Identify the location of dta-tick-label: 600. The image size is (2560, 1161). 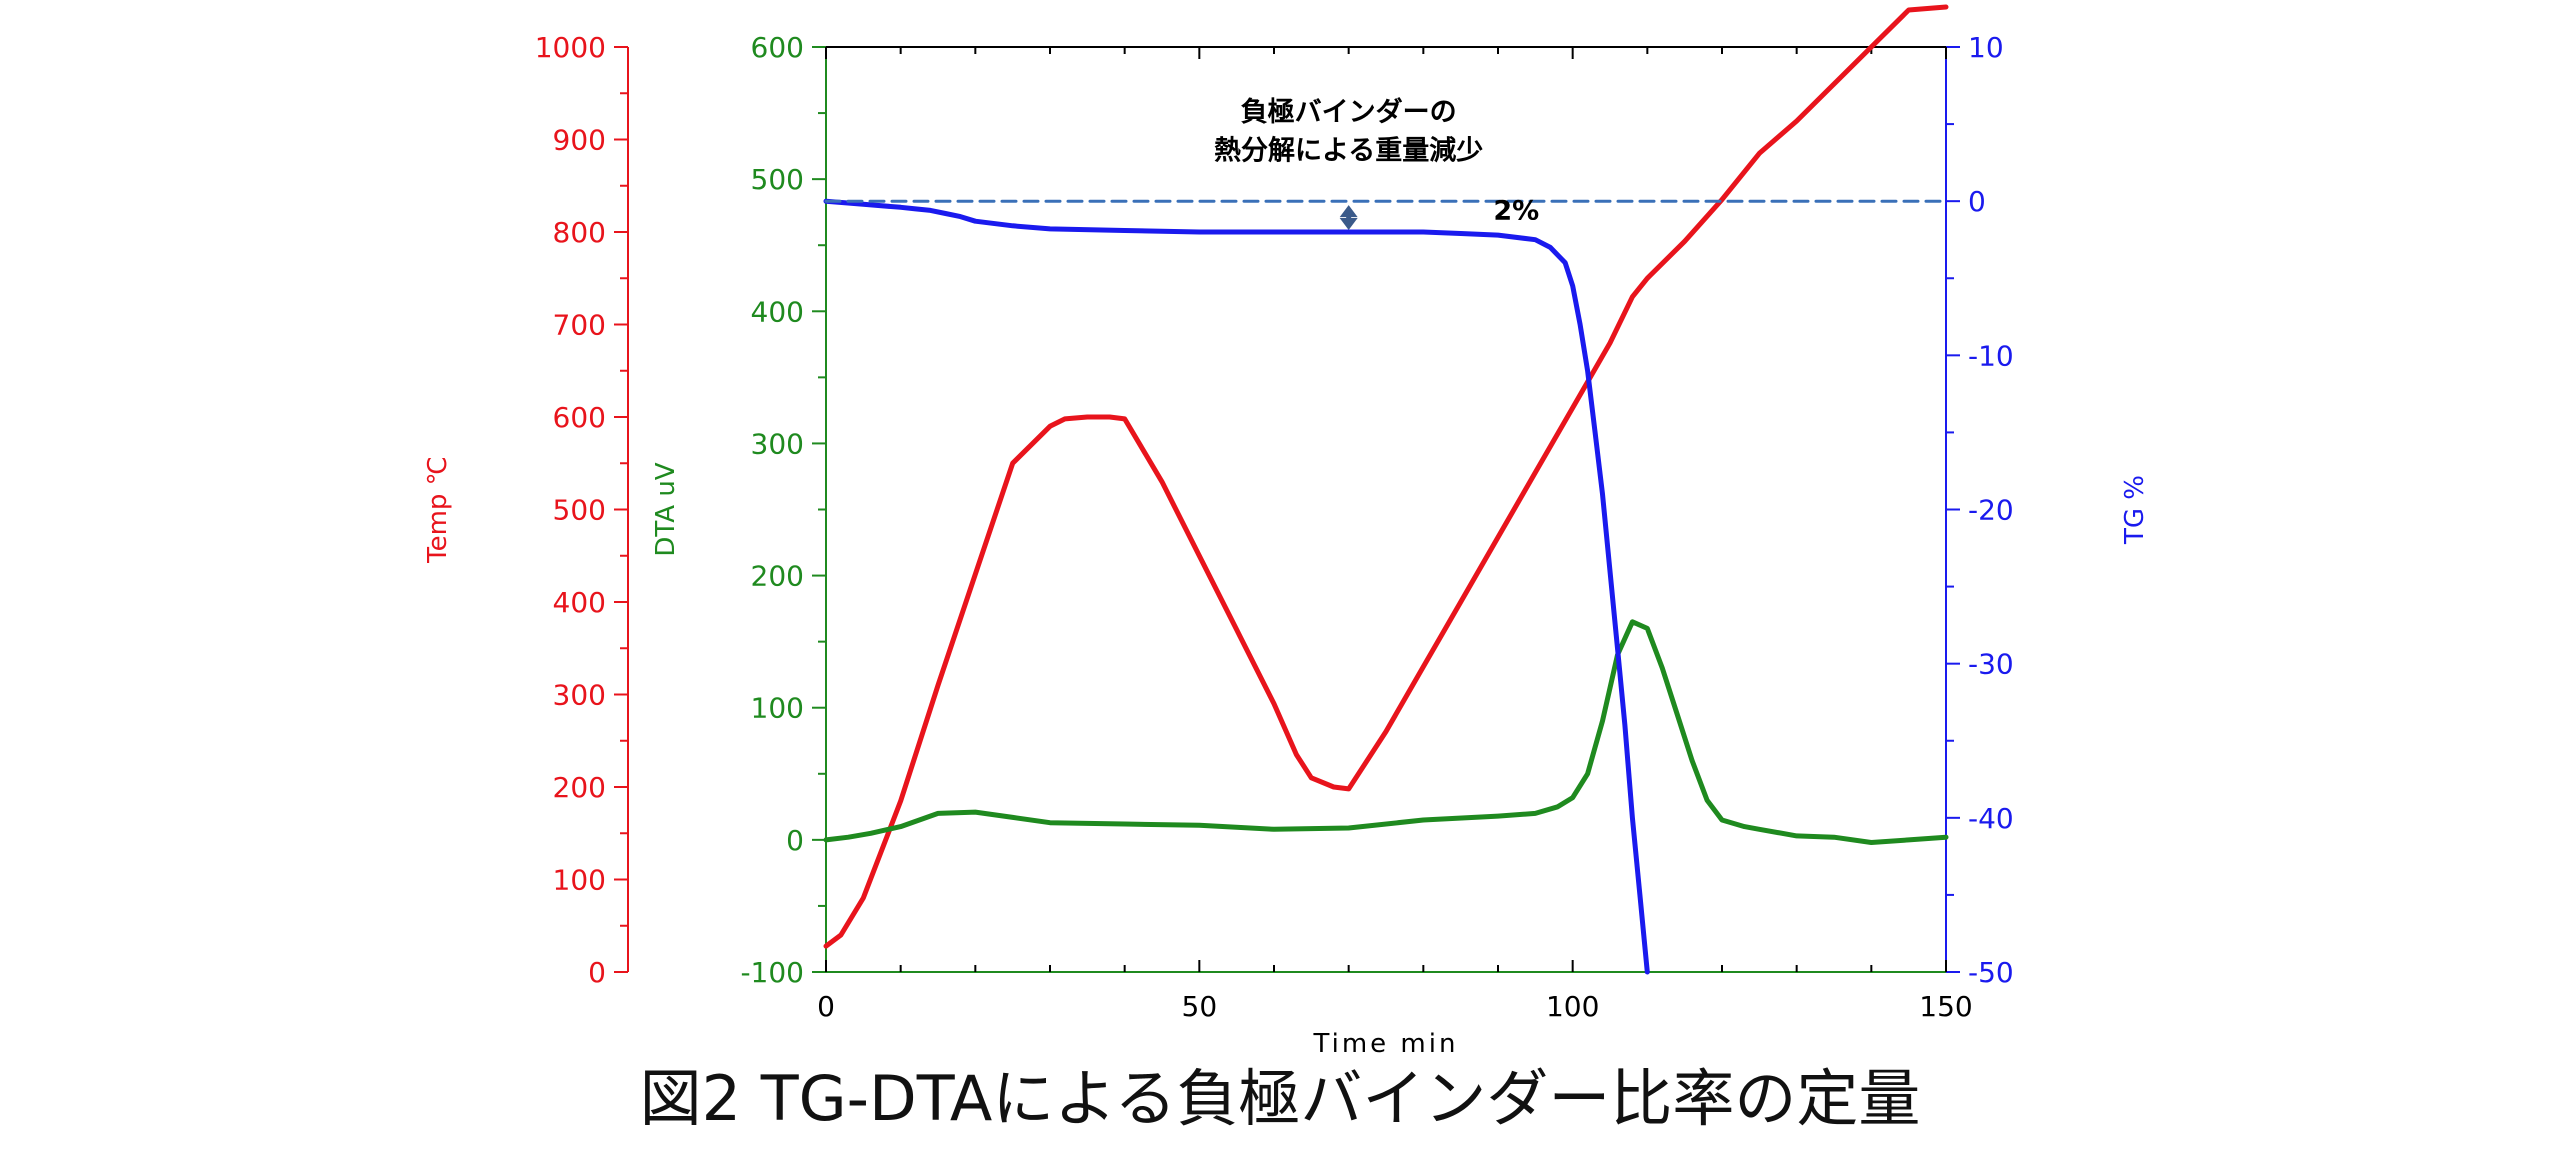
(777, 47).